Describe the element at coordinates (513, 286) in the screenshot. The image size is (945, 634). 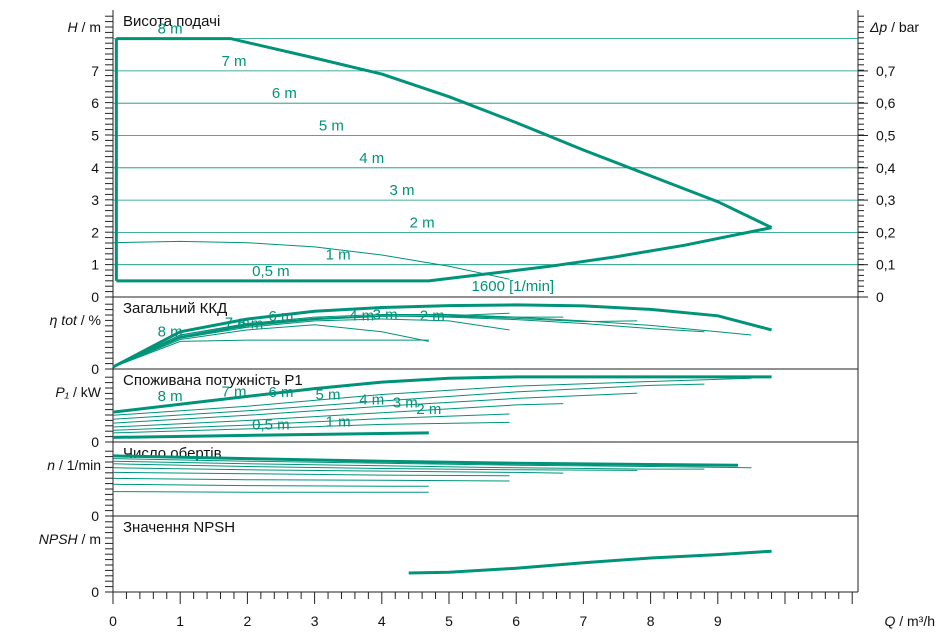
I see `speed-label: 1600 [1/min]` at that location.